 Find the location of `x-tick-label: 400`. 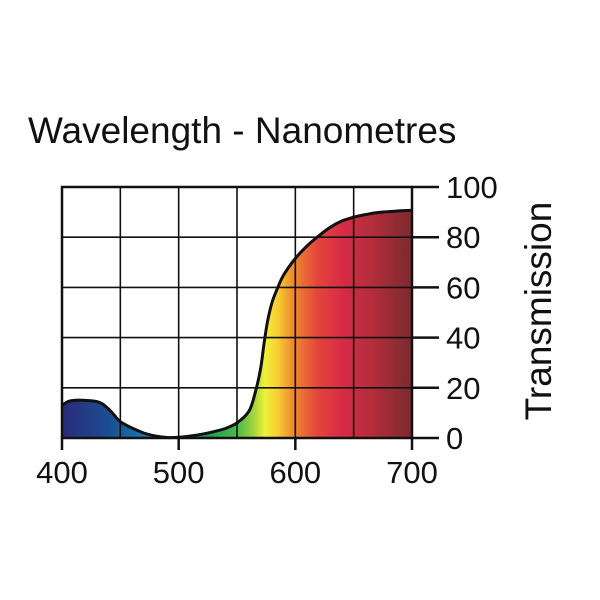

x-tick-label: 400 is located at coordinates (62, 472).